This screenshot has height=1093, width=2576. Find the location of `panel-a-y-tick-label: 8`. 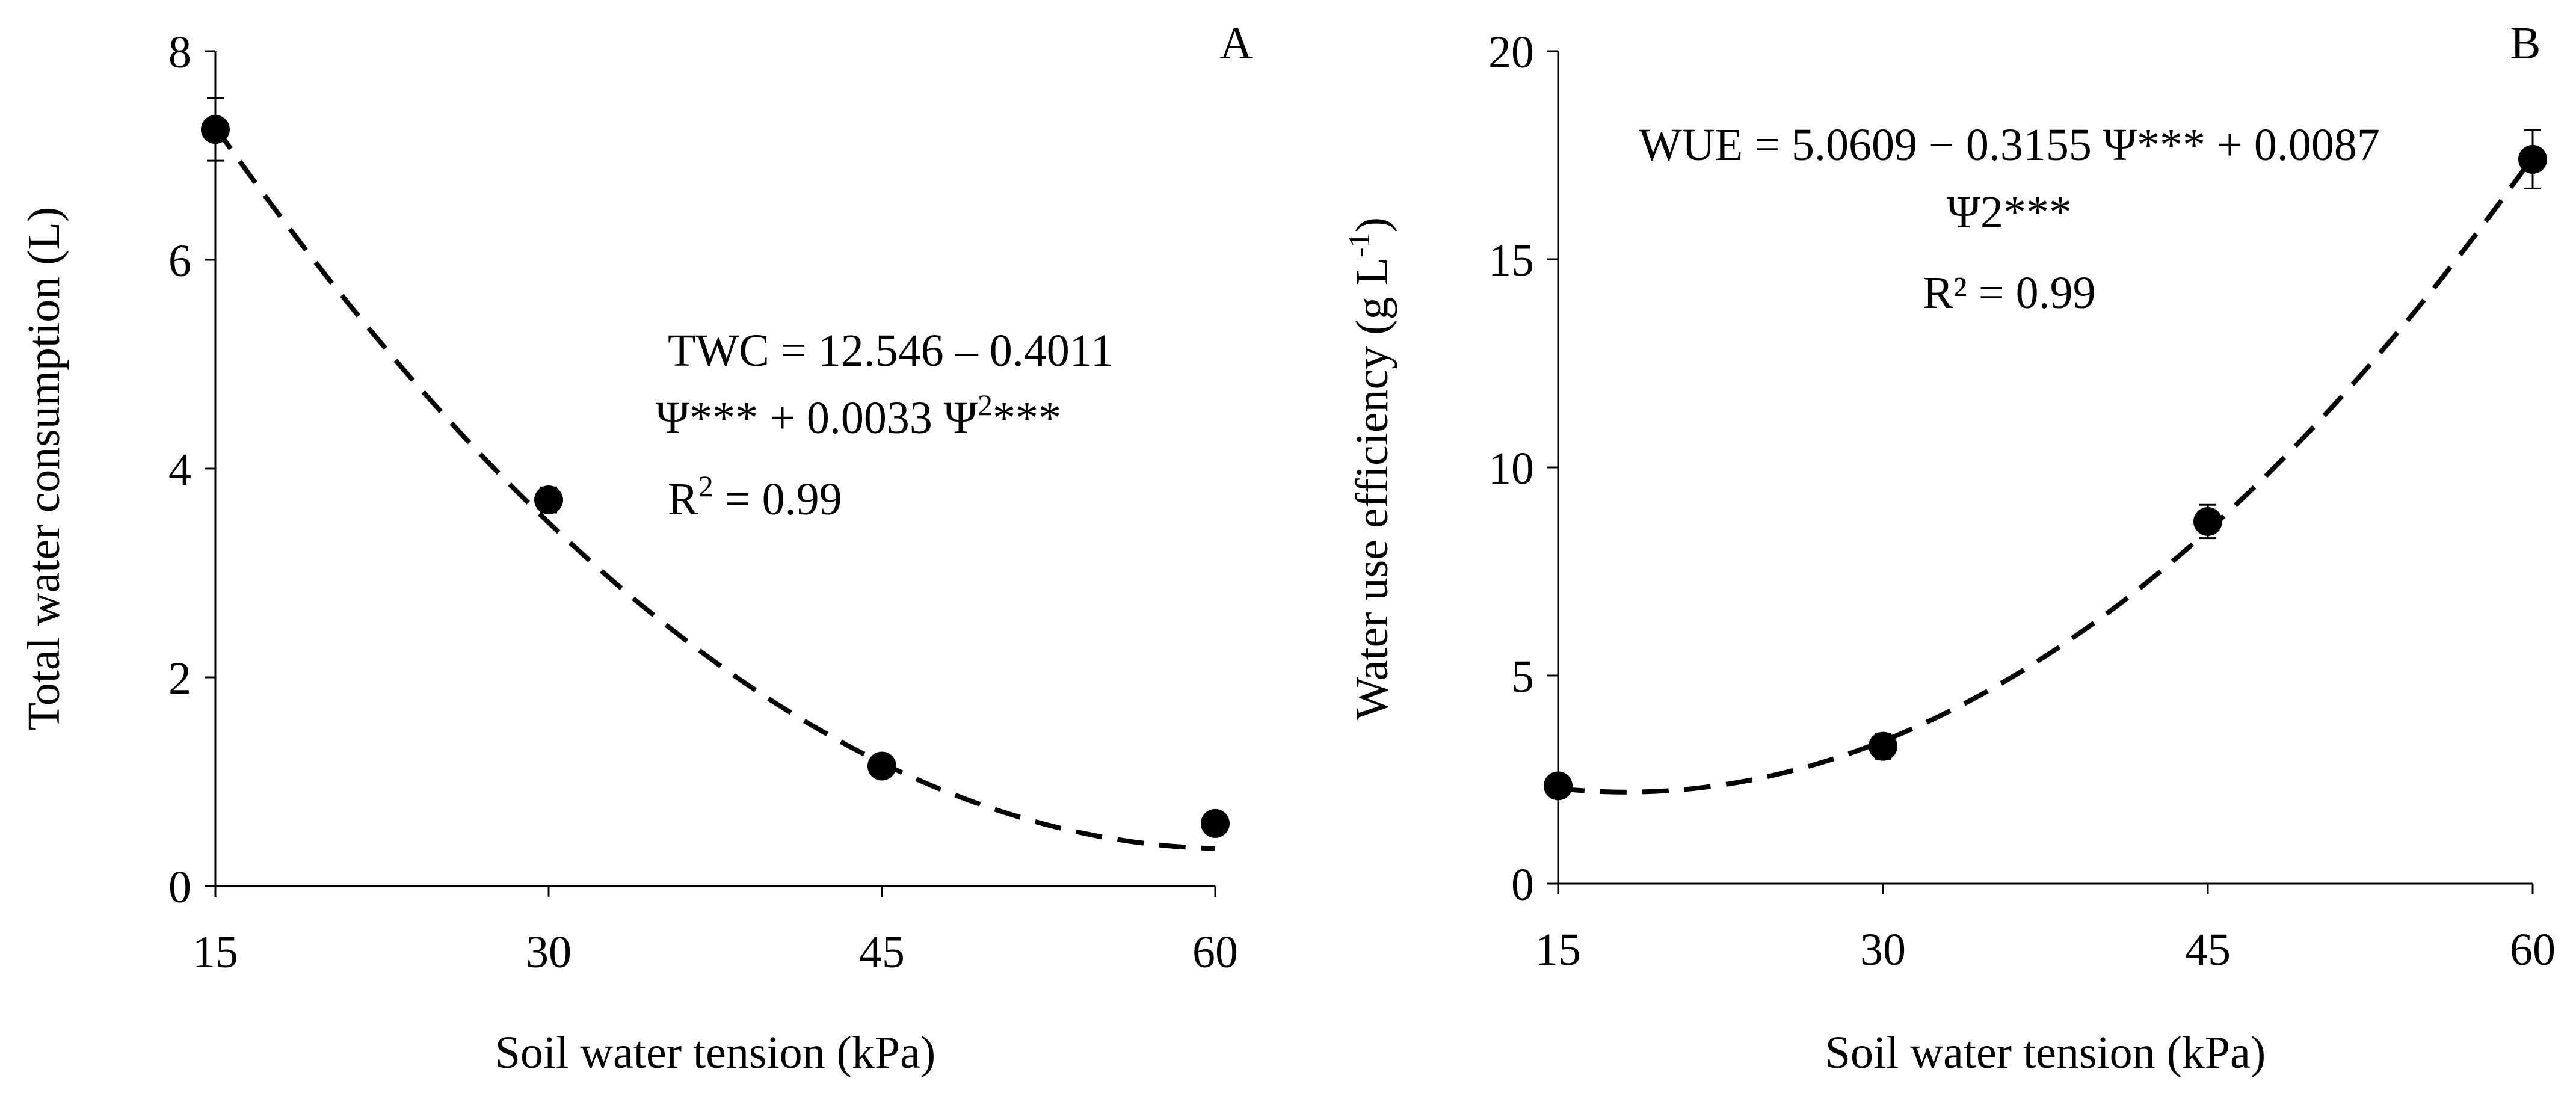

panel-a-y-tick-label: 8 is located at coordinates (179, 52).